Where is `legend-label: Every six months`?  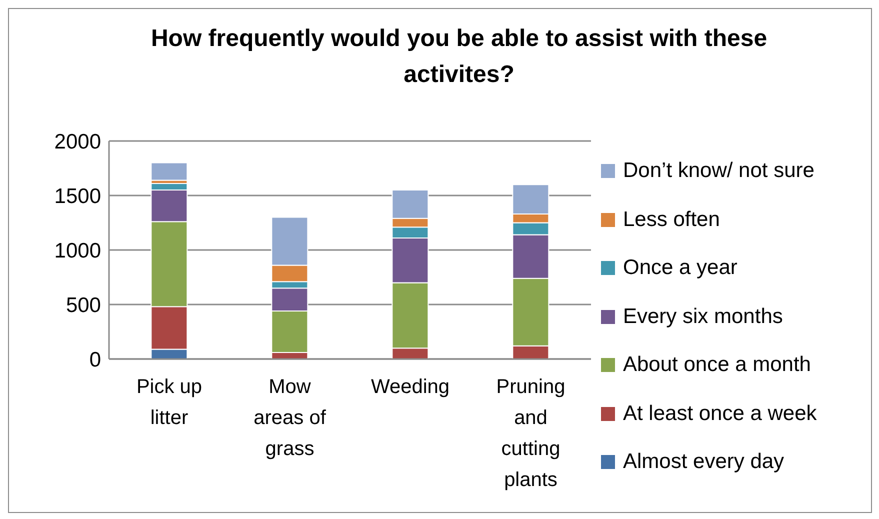
legend-label: Every six months is located at coordinates (703, 316).